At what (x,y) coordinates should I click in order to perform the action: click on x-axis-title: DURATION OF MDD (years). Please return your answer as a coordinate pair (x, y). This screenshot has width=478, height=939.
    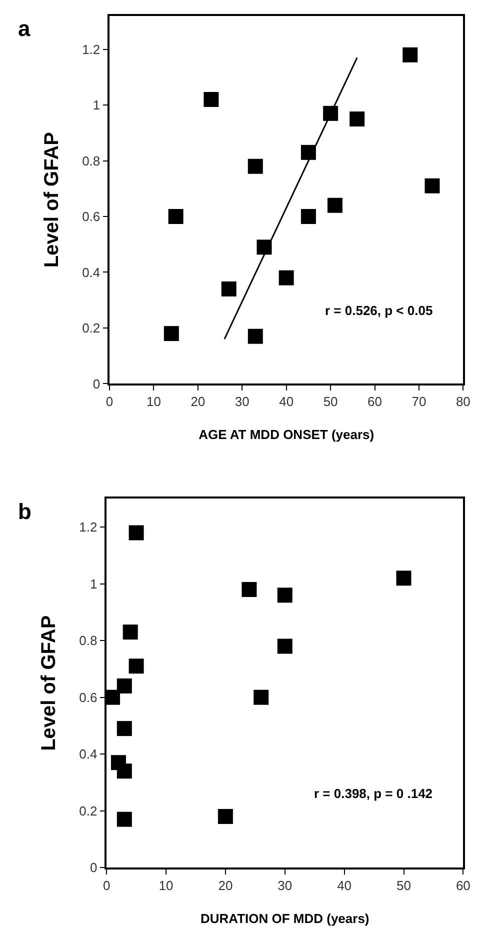
    Looking at the image, I should click on (285, 918).